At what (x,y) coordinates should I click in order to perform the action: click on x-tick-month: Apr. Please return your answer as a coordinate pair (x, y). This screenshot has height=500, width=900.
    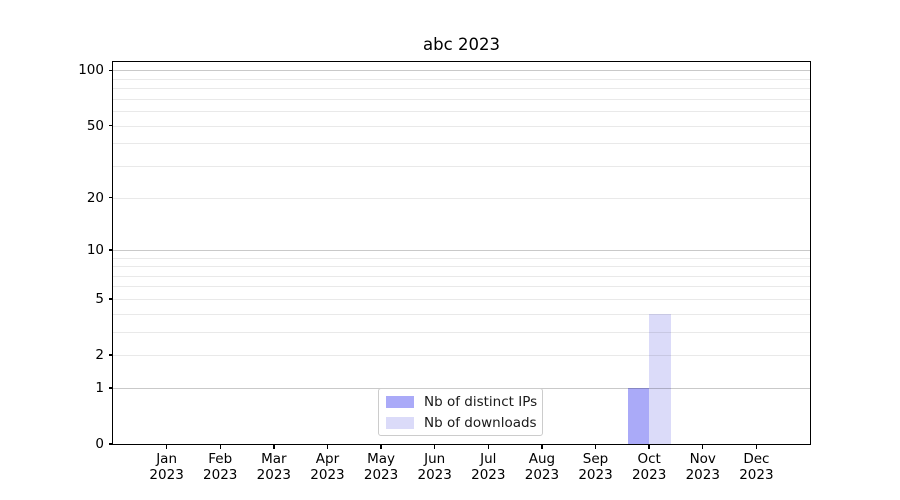
    Looking at the image, I should click on (327, 459).